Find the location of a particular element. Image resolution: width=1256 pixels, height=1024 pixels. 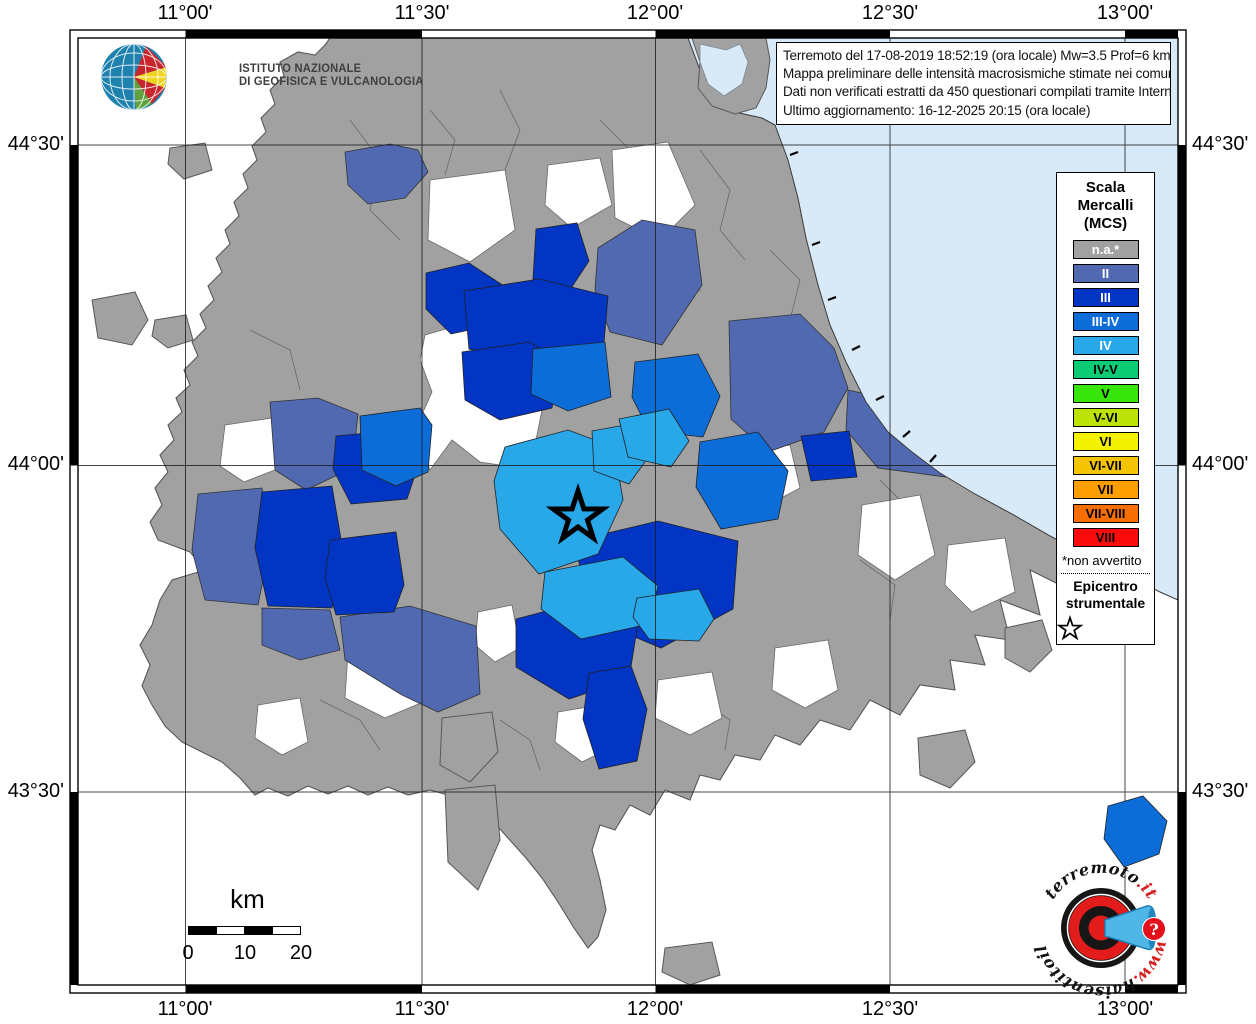

legend-swatch-iii: III is located at coordinates (1105, 297).